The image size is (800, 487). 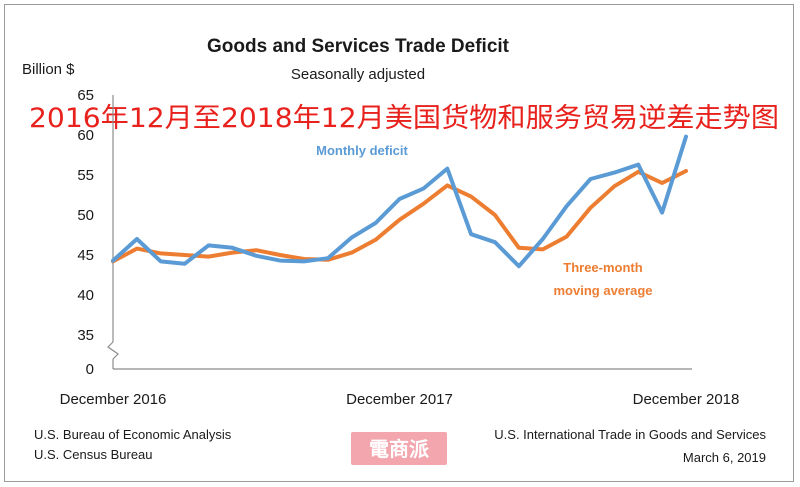 I want to click on x-tick-labels: December 2016 December 2017 December 2018, so click(x=400, y=399).